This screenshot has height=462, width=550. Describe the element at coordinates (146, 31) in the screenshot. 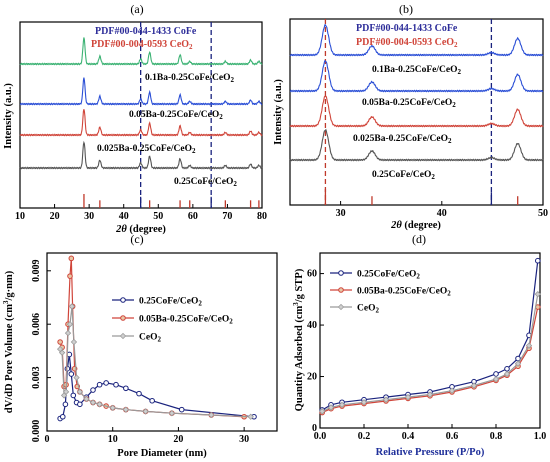

I see `panel-a-legend-cofe: PDF#00-044-1433 CoFe` at that location.